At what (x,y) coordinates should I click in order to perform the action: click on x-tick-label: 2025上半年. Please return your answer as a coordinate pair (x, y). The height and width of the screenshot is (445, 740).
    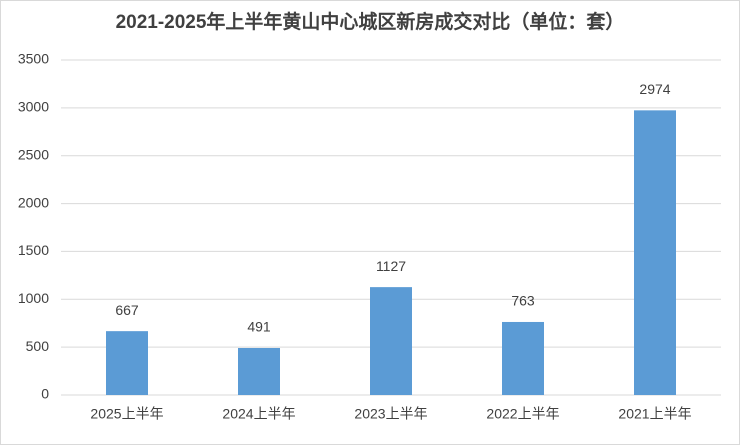
    Looking at the image, I should click on (126, 414).